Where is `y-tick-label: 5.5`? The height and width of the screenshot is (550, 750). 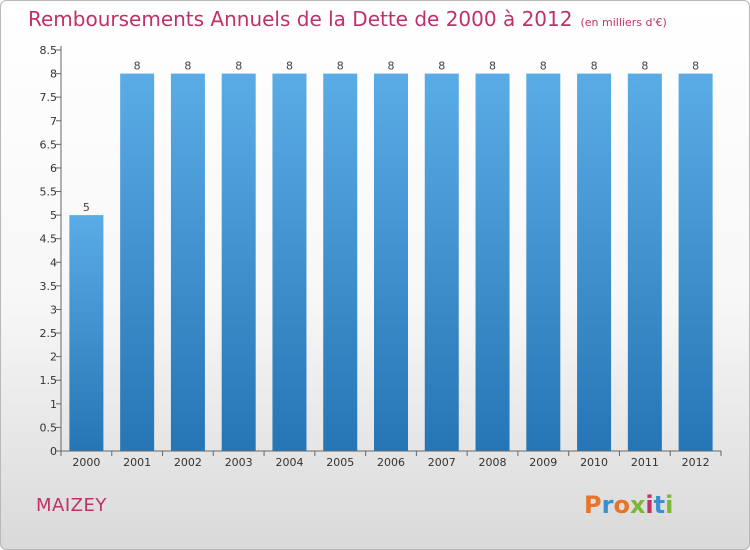 y-tick-label: 5.5 is located at coordinates (49, 192).